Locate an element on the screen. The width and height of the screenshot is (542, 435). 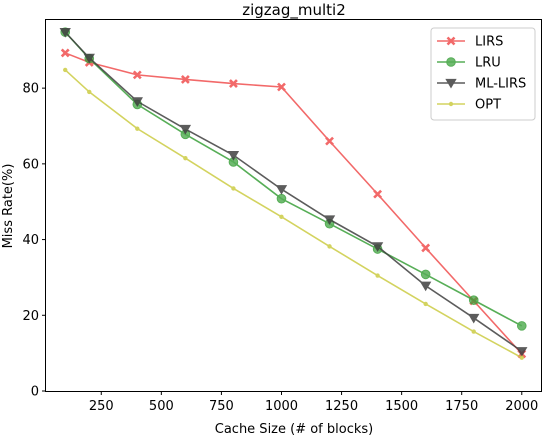
x-tick-label: 1000 is located at coordinates (281, 406).